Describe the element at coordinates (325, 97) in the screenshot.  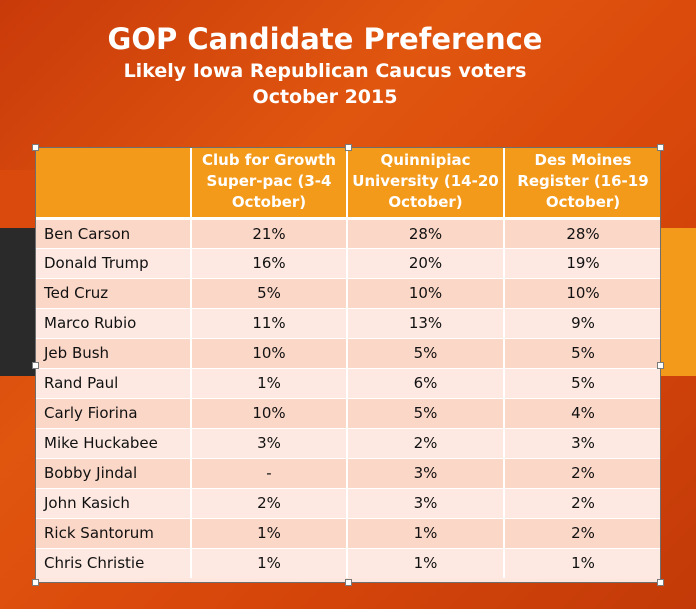
I see `slide-subtitle-2: October 2015` at that location.